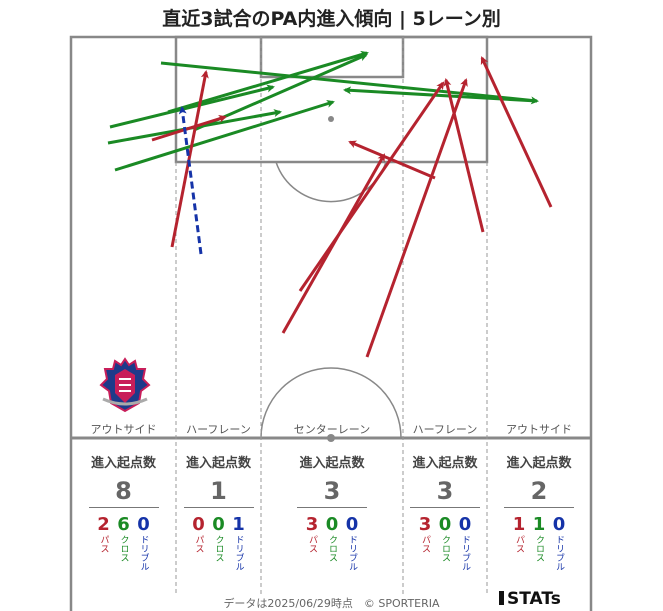 This screenshot has width=663, height=611. I want to click on penalty-spot, so click(331, 119).